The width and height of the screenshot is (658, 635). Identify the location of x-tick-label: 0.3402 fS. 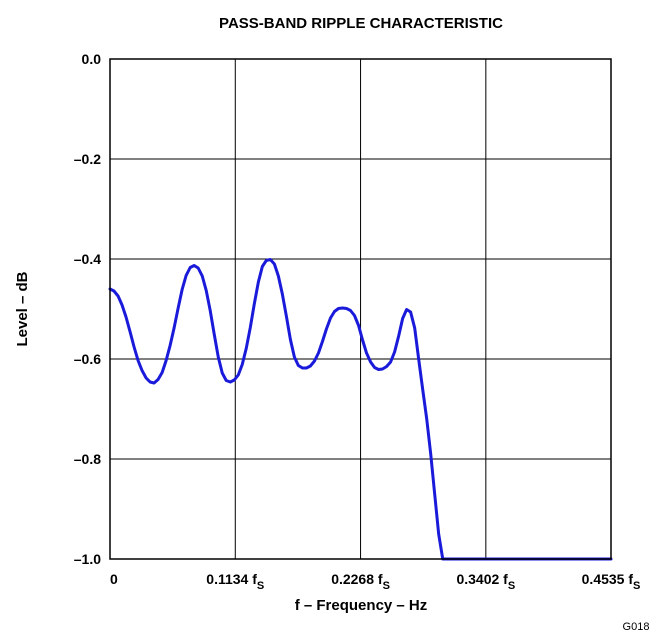
(485, 581).